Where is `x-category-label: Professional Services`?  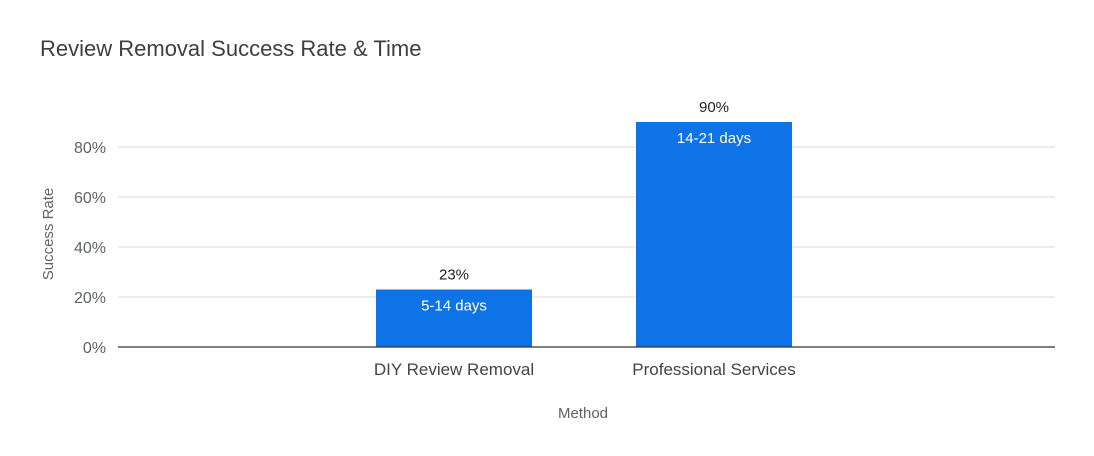
x-category-label: Professional Services is located at coordinates (713, 369).